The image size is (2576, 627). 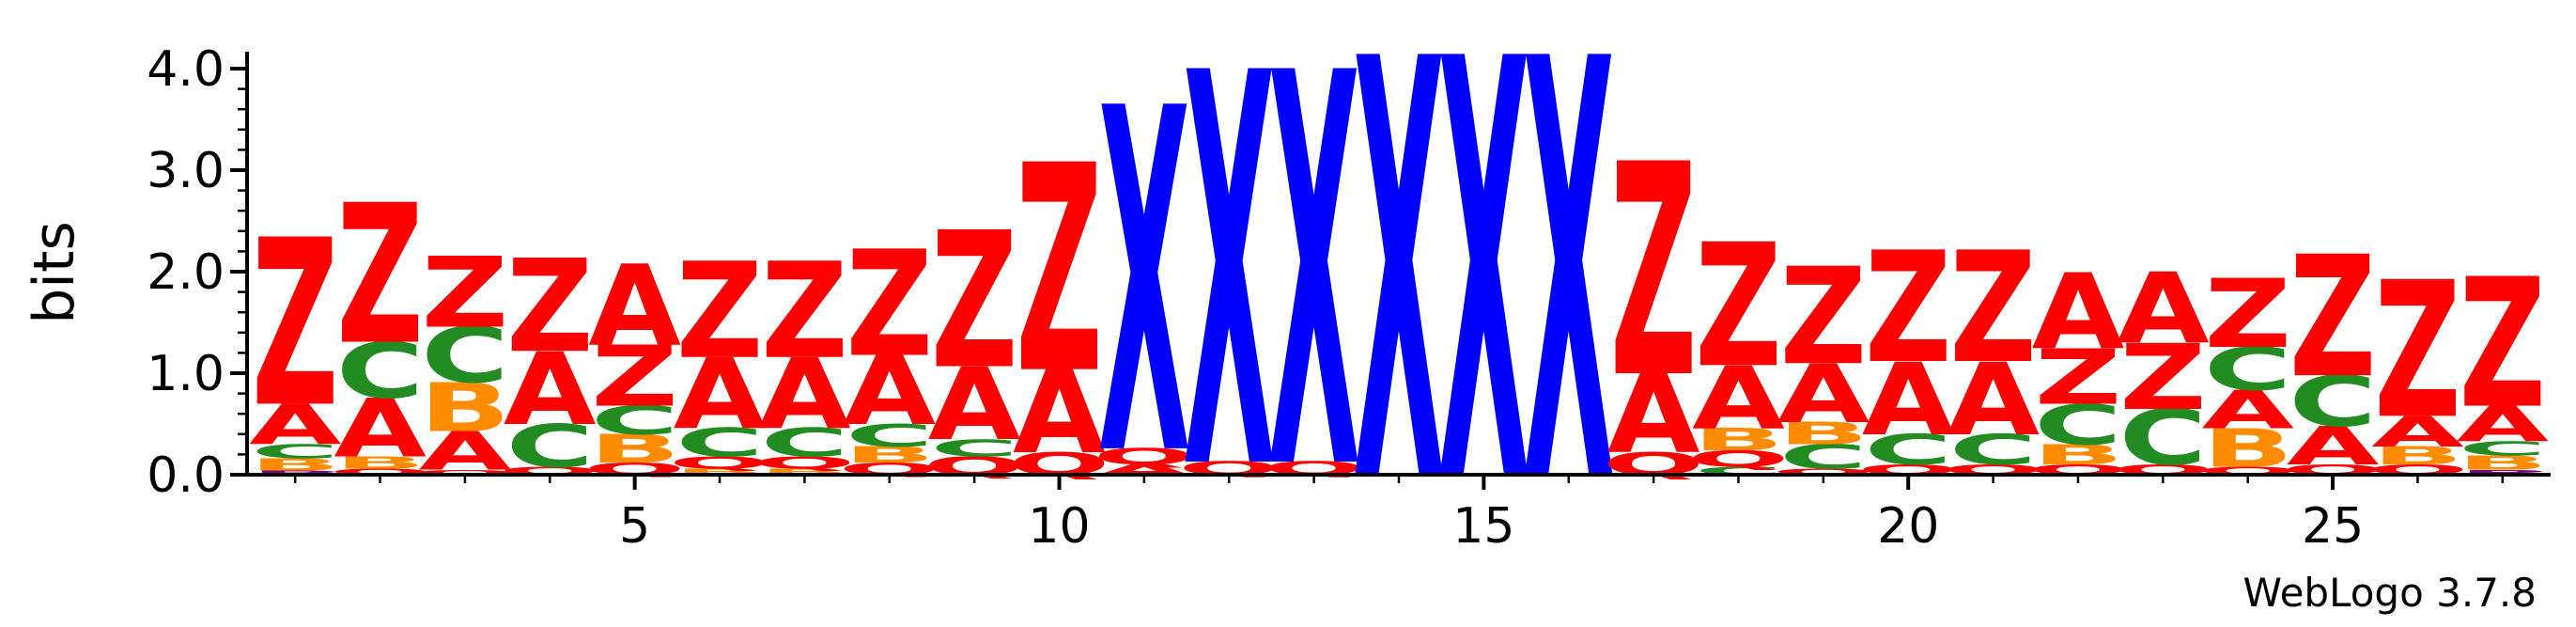 What do you see at coordinates (635, 526) in the screenshot?
I see `x-tick-label: 5` at bounding box center [635, 526].